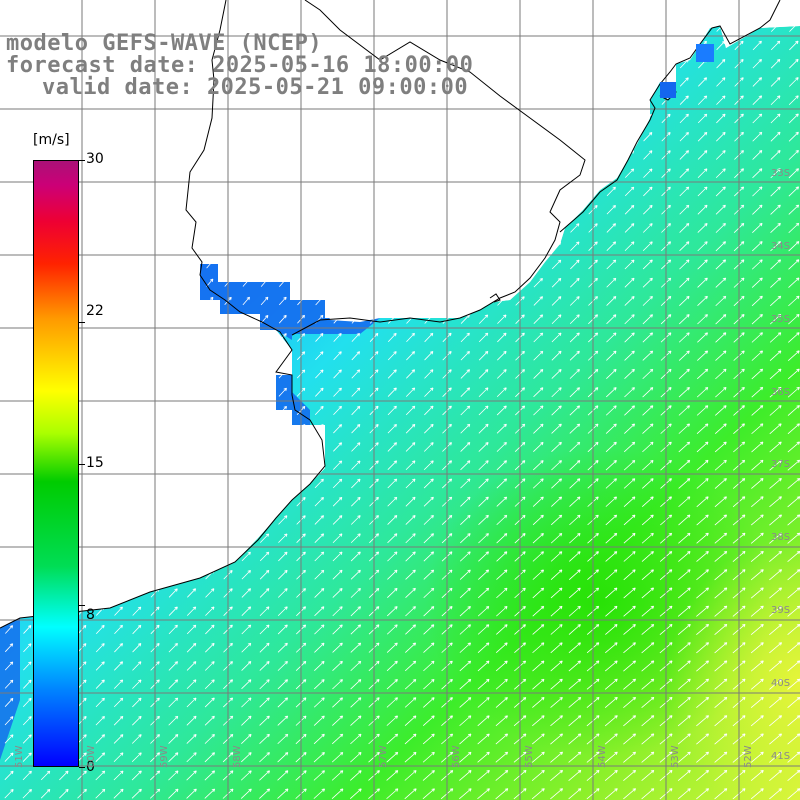 This screenshot has height=800, width=800. What do you see at coordinates (781, 537) in the screenshot?
I see `lat-label: 38S` at bounding box center [781, 537].